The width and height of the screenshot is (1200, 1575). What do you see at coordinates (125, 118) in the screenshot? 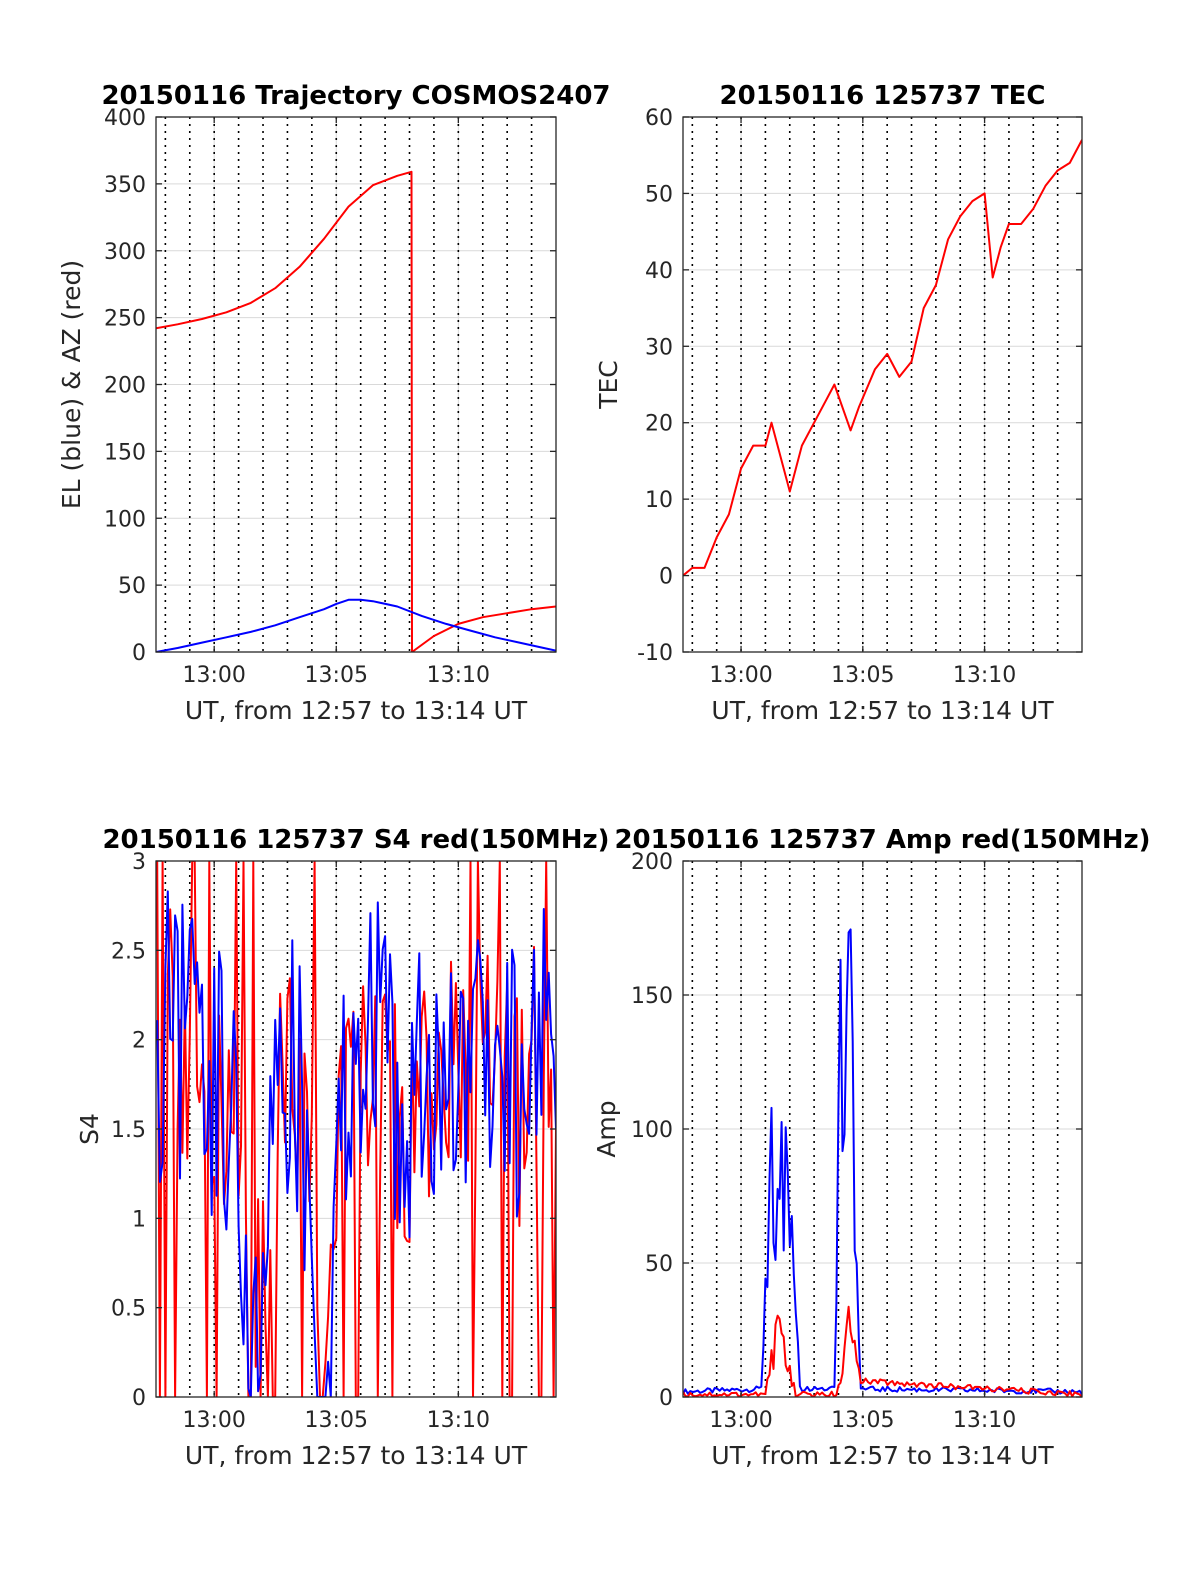
I see `y-tick-label: 400` at bounding box center [125, 118].